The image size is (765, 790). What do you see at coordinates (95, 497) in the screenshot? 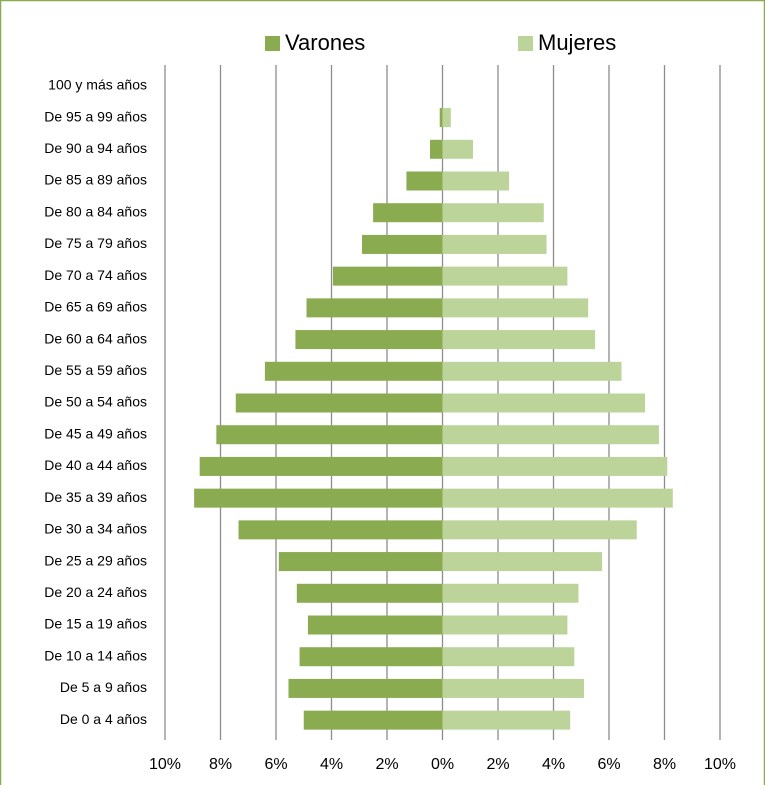
I see `y-tick-label: De 35 a 39 años` at bounding box center [95, 497].